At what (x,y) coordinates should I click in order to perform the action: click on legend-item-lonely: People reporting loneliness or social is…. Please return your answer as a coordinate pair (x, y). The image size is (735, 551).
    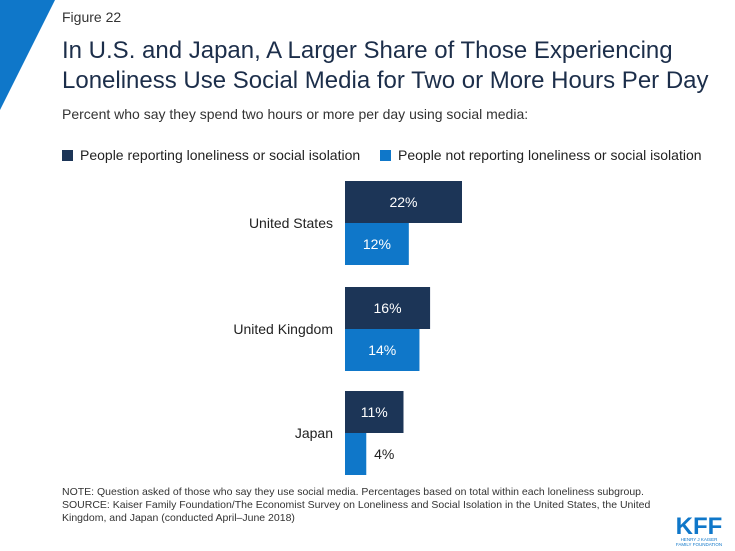
    Looking at the image, I should click on (211, 155).